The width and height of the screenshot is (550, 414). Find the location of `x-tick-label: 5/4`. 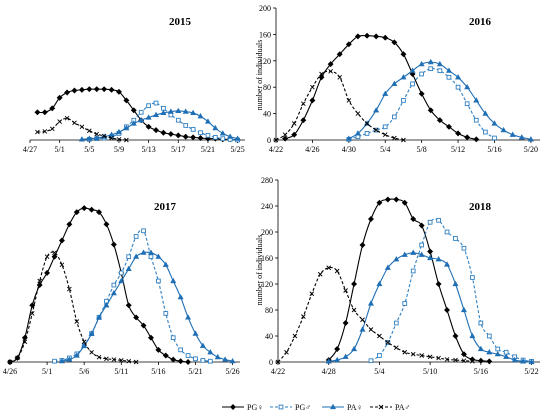

x-tick-label: 5/4 is located at coordinates (385, 149).